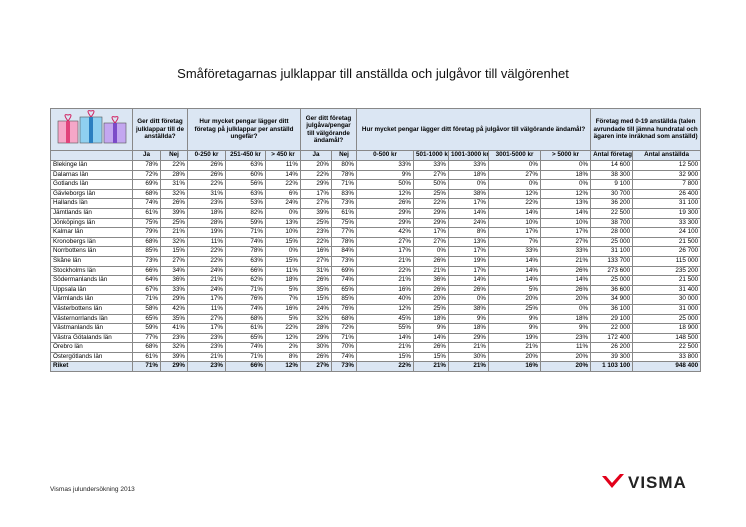  What do you see at coordinates (146, 251) in the screenshot?
I see `value-cell: 85%` at bounding box center [146, 251].